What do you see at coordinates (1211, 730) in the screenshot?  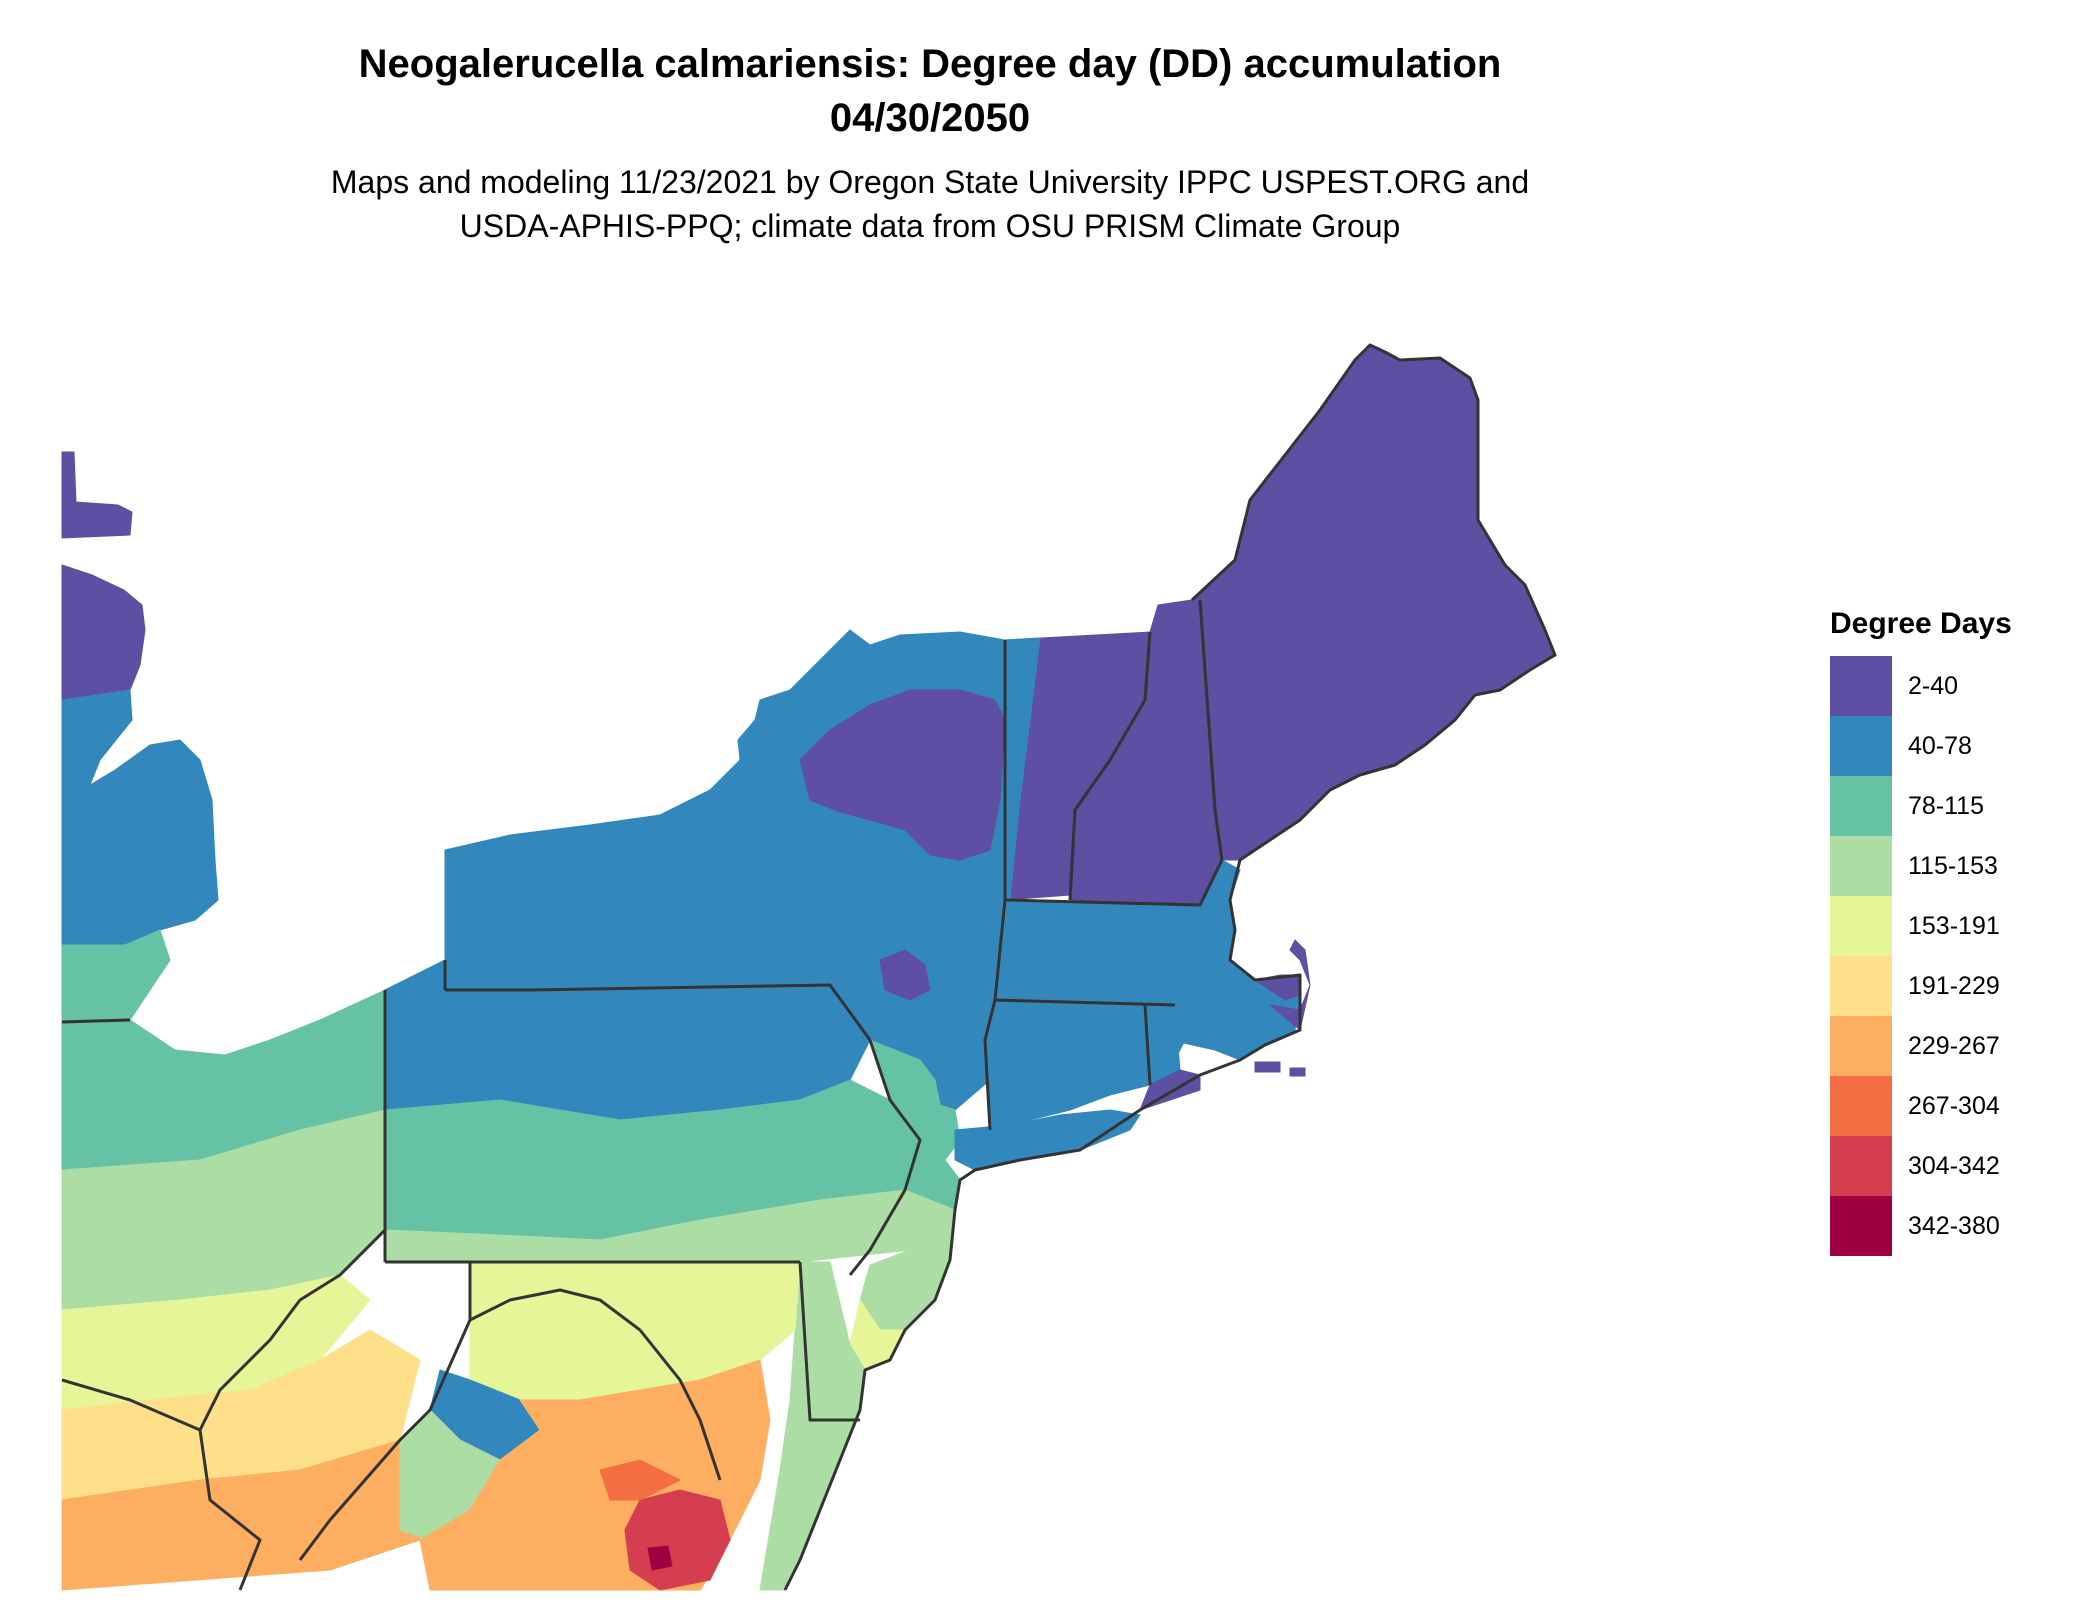 I see `boundary-nh-maine` at bounding box center [1211, 730].